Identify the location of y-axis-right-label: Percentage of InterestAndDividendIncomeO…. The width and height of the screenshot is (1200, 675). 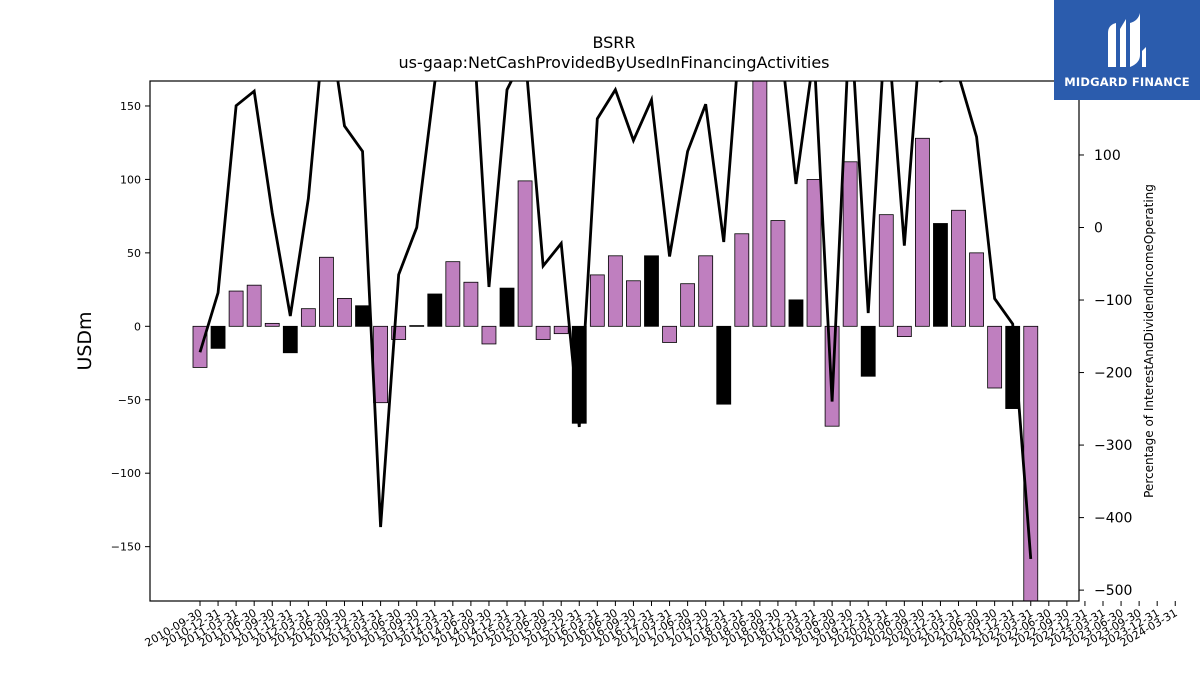
(1149, 341).